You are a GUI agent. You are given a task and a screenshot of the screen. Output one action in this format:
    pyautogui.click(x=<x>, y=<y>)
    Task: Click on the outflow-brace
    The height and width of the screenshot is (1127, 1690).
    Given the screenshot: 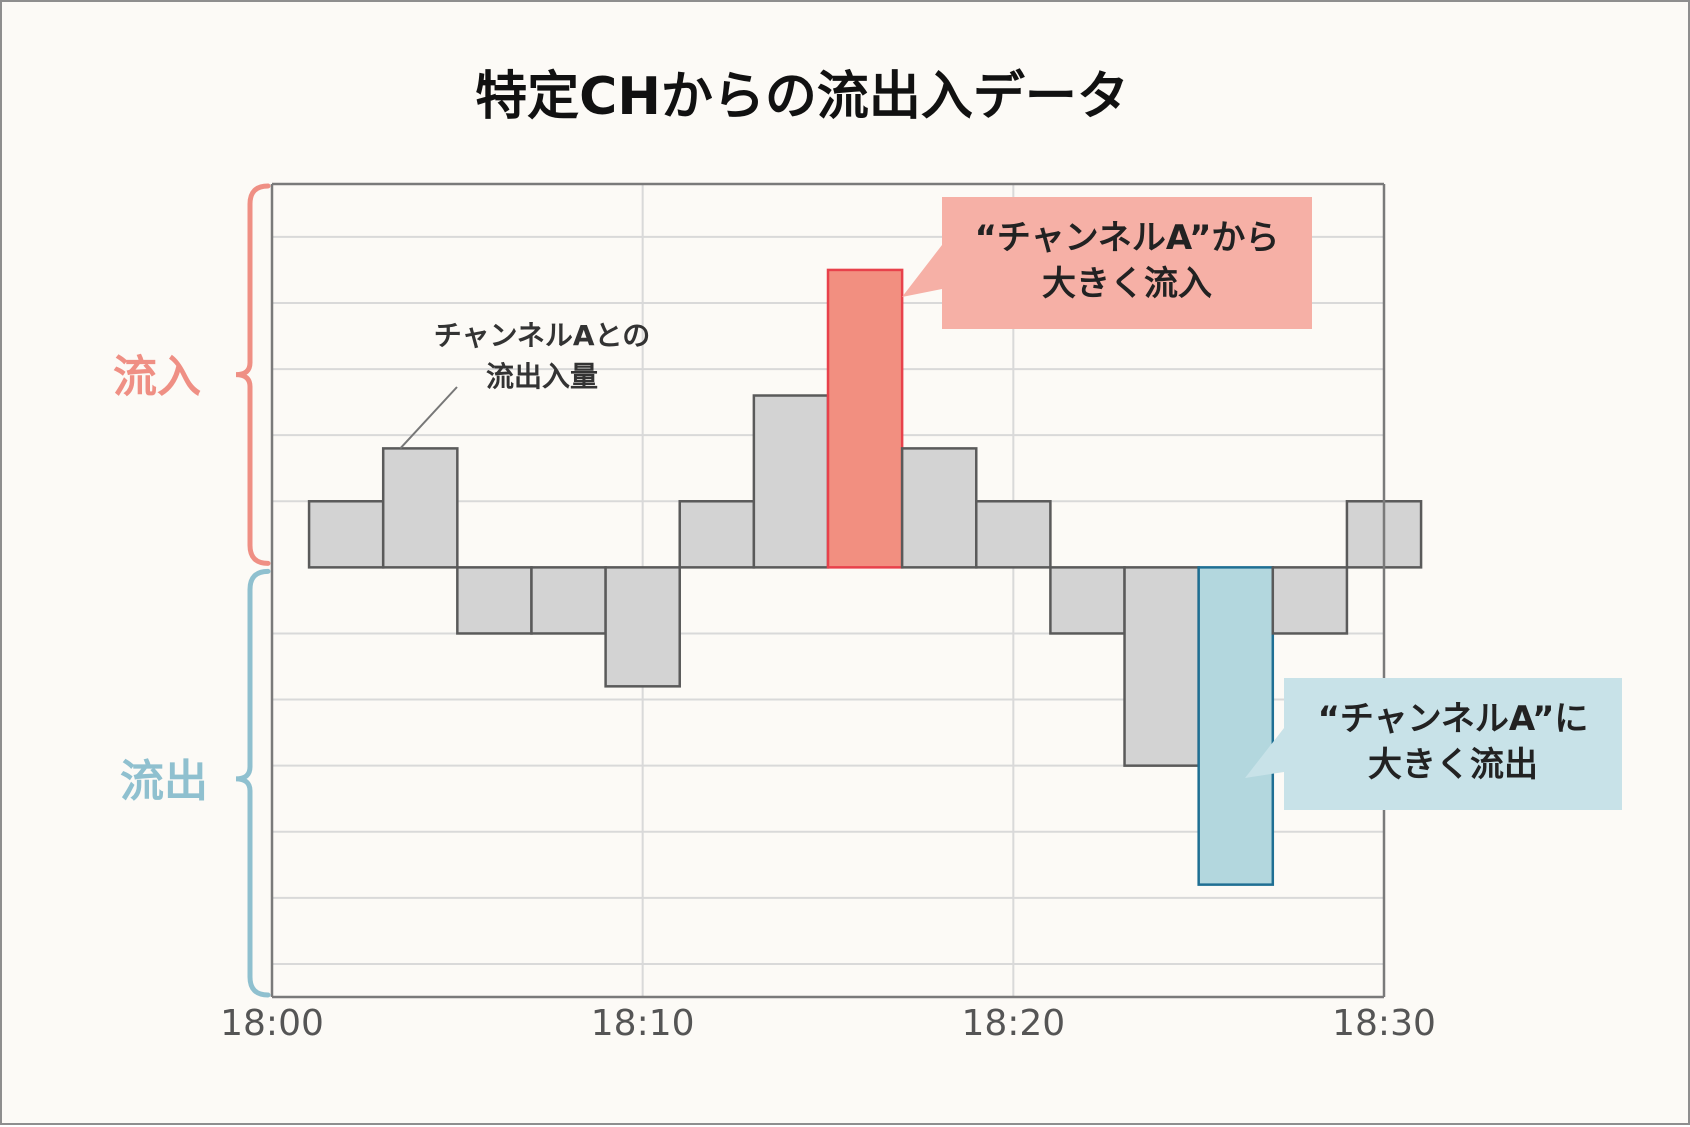 What is the action you would take?
    pyautogui.click(x=253, y=783)
    